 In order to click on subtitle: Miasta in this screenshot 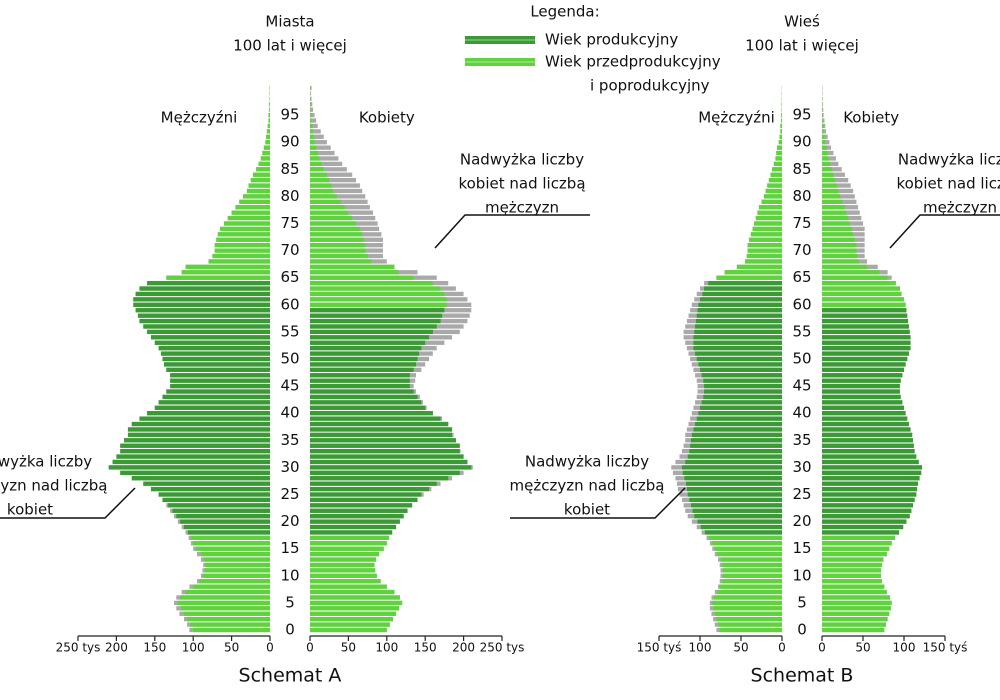, I will do `click(289, 22)`.